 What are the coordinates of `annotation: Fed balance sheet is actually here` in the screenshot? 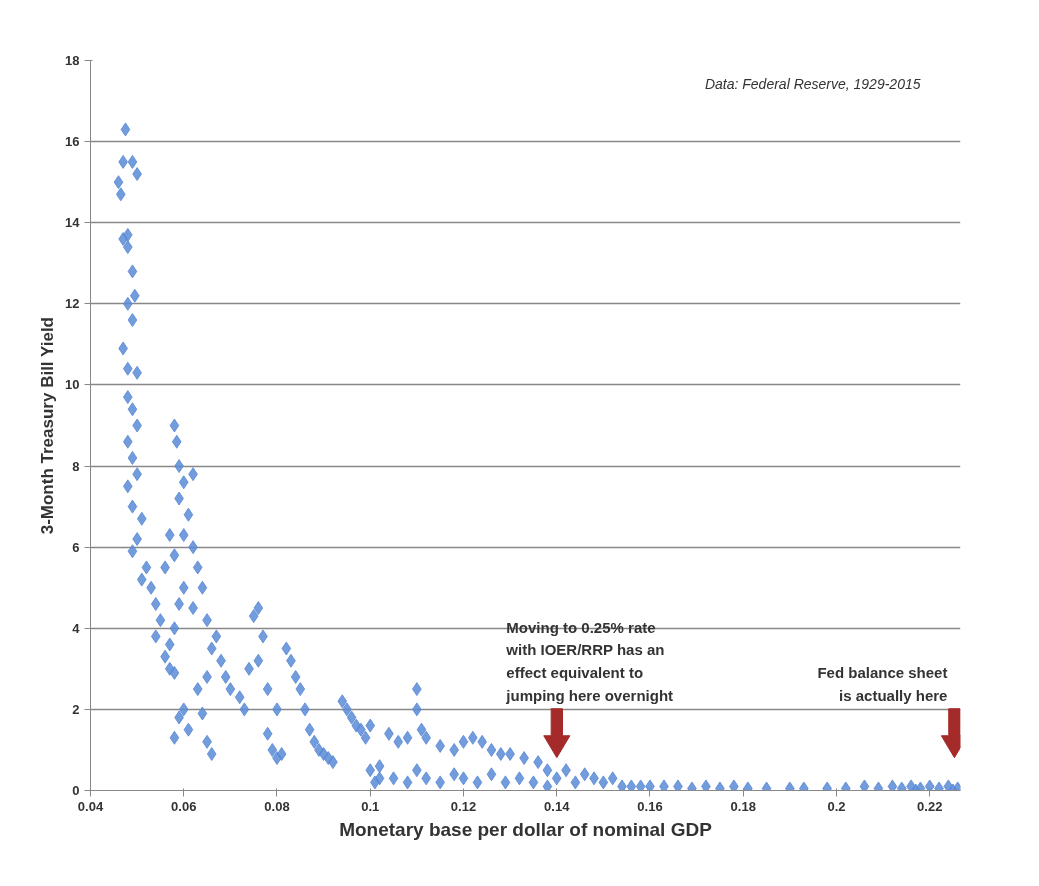 It's located at (882, 684).